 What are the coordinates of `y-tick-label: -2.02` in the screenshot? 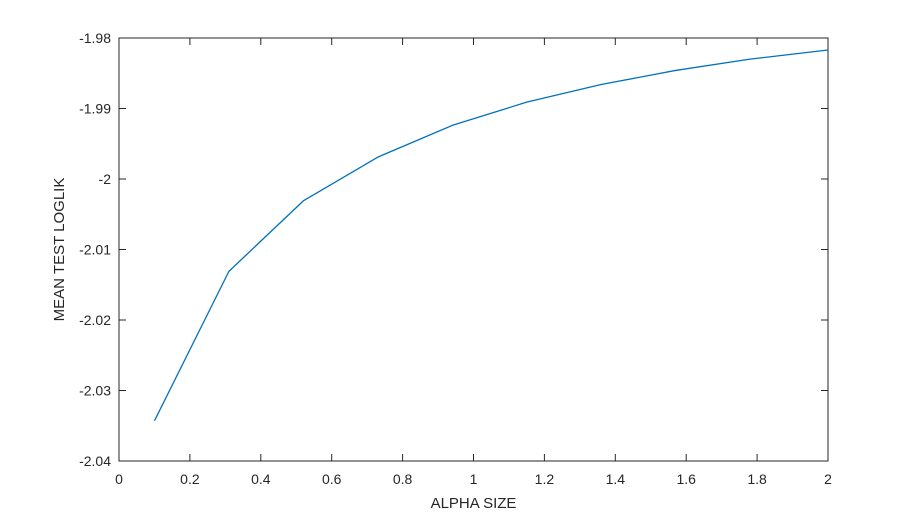 It's located at (95, 320).